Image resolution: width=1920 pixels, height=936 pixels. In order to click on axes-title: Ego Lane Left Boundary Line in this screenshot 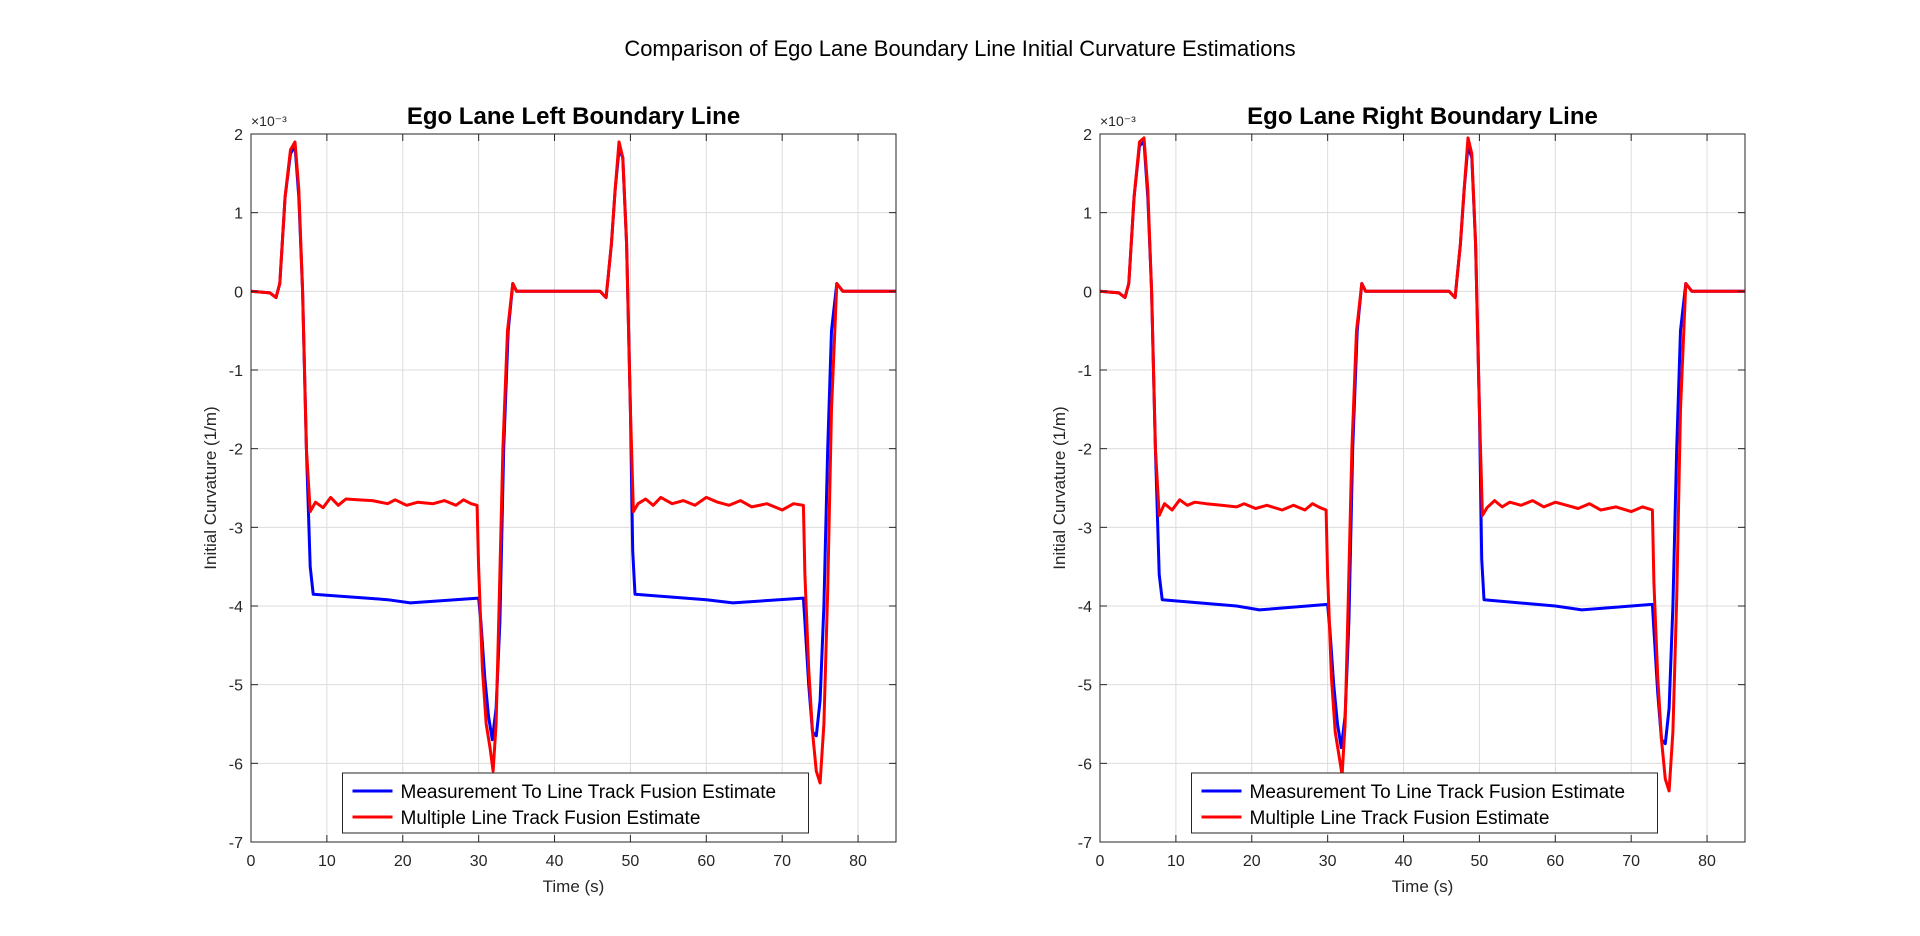, I will do `click(573, 116)`.